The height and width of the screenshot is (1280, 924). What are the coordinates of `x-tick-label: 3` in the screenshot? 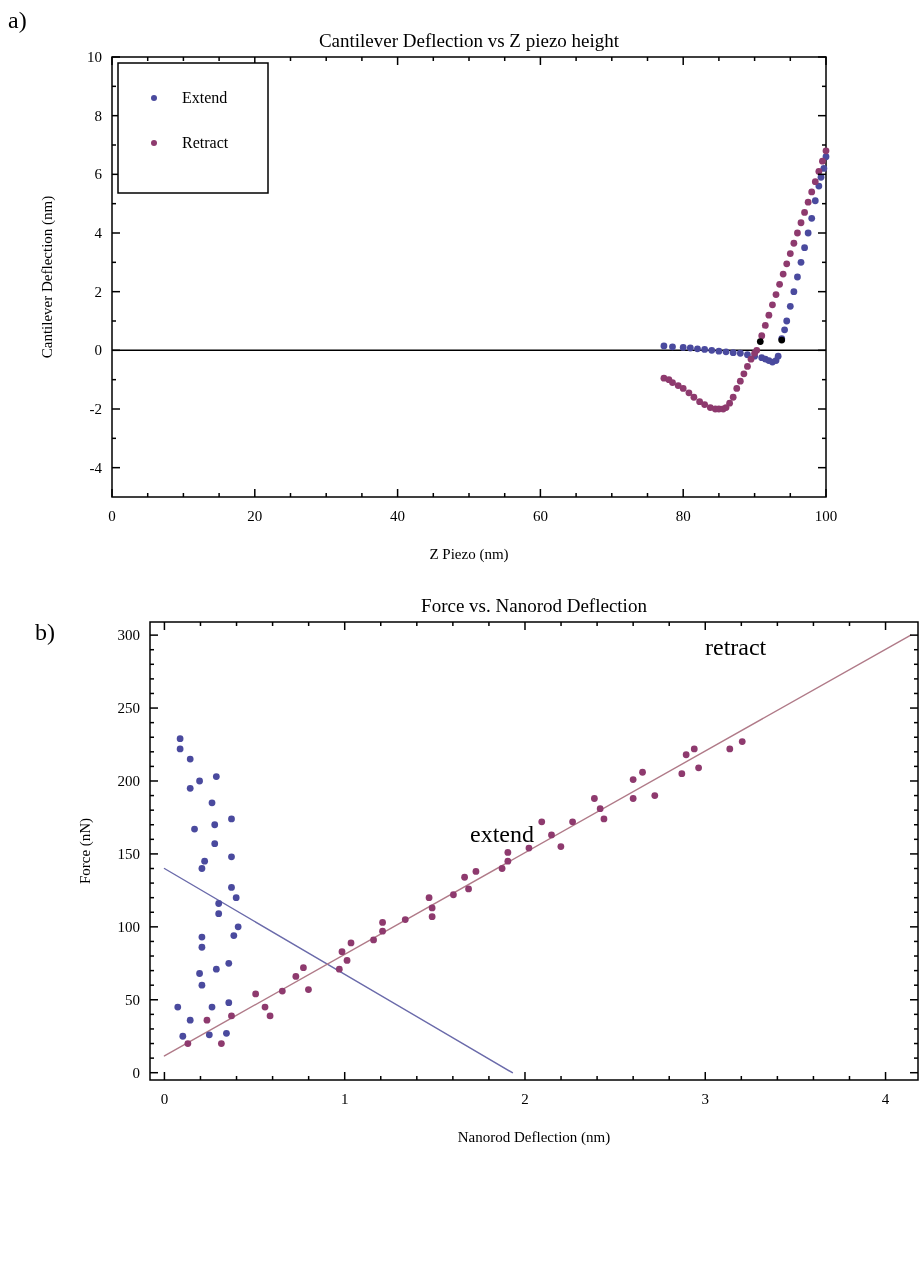 It's located at (705, 1099).